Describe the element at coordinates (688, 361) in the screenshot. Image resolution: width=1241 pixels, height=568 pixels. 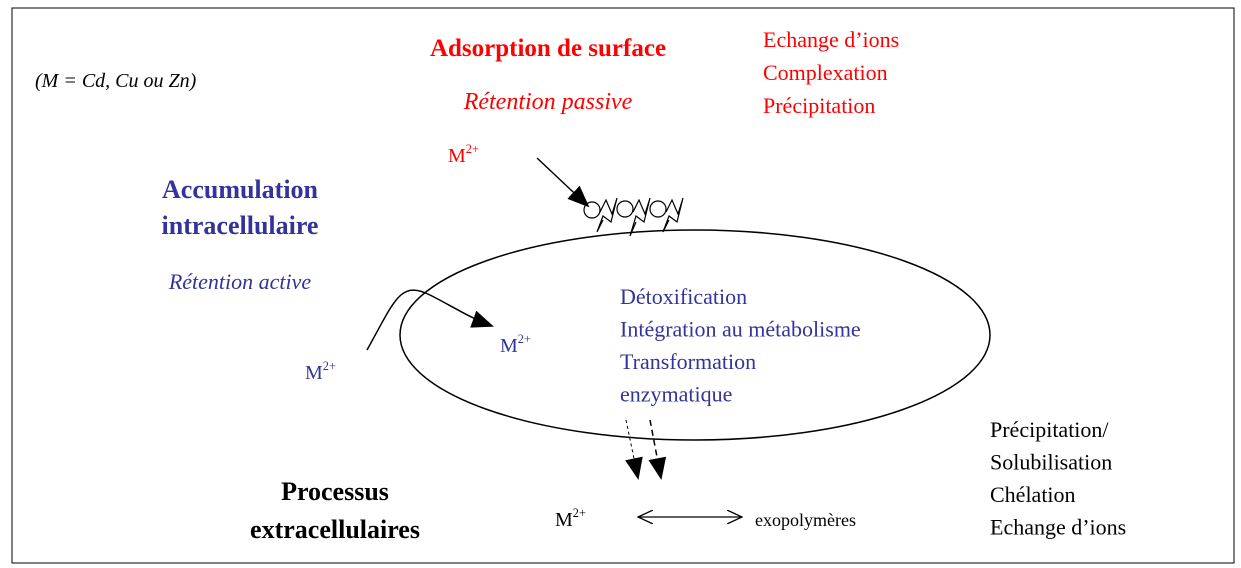
I see `intracellular-process: Transformation` at that location.